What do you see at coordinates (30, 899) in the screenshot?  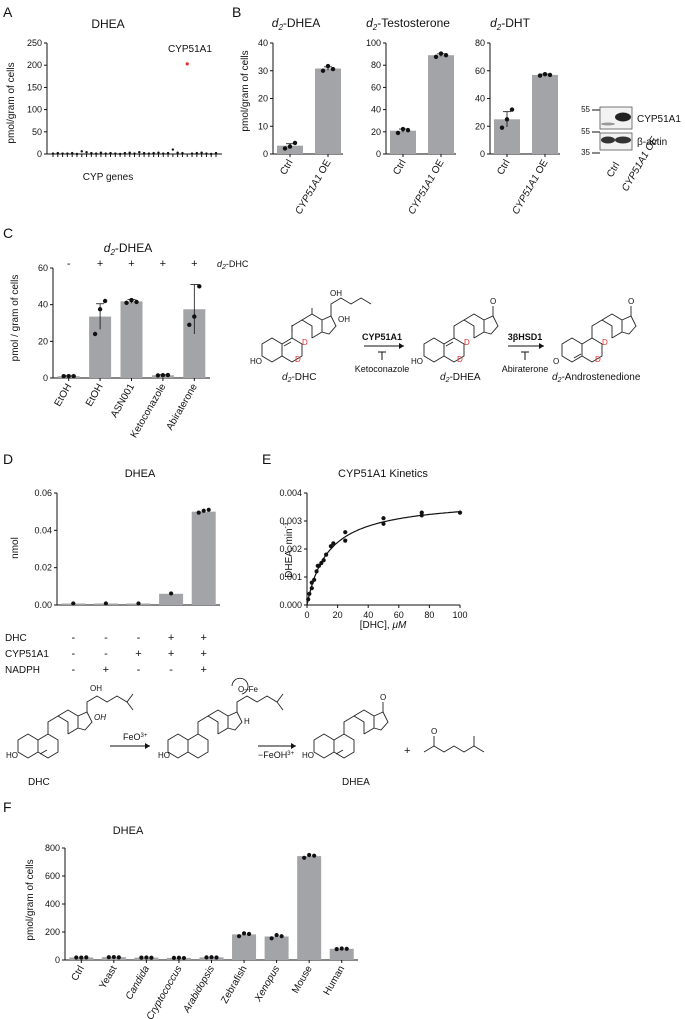 I see `panel-f-ylabel: pmol/gram of cells` at bounding box center [30, 899].